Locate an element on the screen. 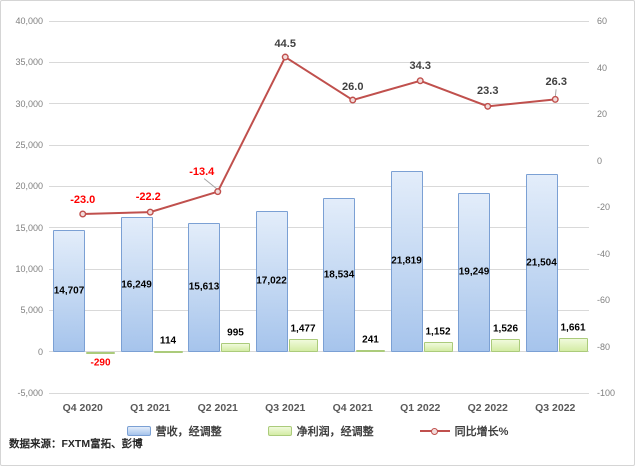 Image resolution: width=635 pixels, height=466 pixels. profit-bar-label: 1,526 is located at coordinates (505, 329).